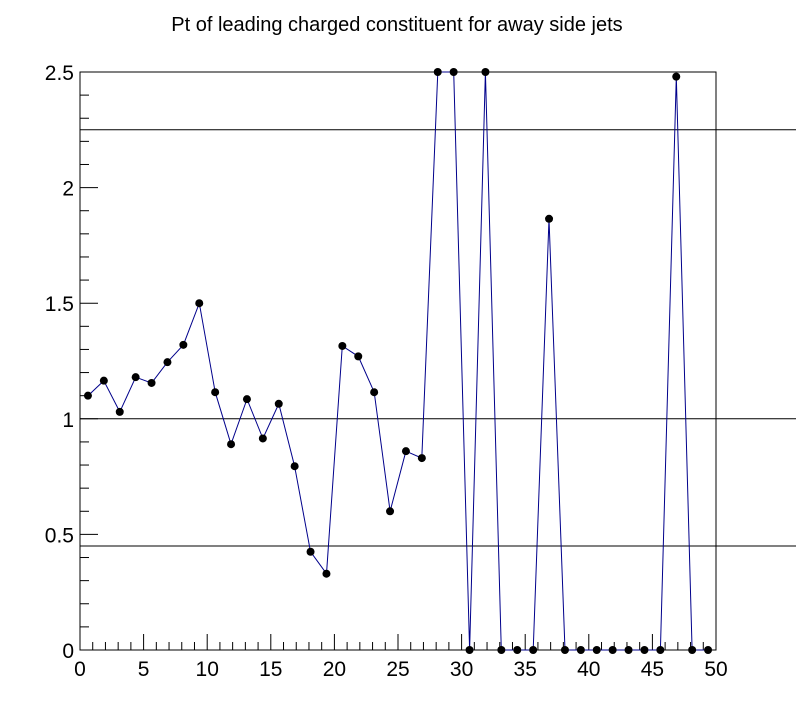  I want to click on x-tick-label: 25, so click(397, 669).